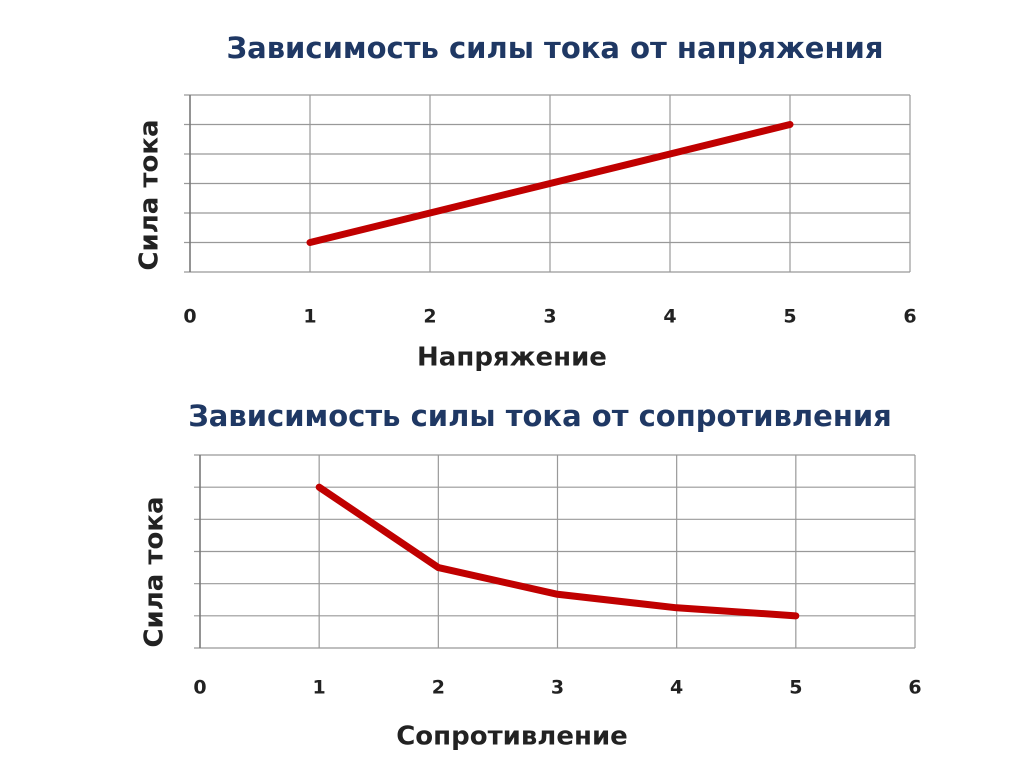 The image size is (1024, 767). Describe the element at coordinates (555, 48) in the screenshot. I see `chart-title: Зависимость силы тока от напряжения` at that location.